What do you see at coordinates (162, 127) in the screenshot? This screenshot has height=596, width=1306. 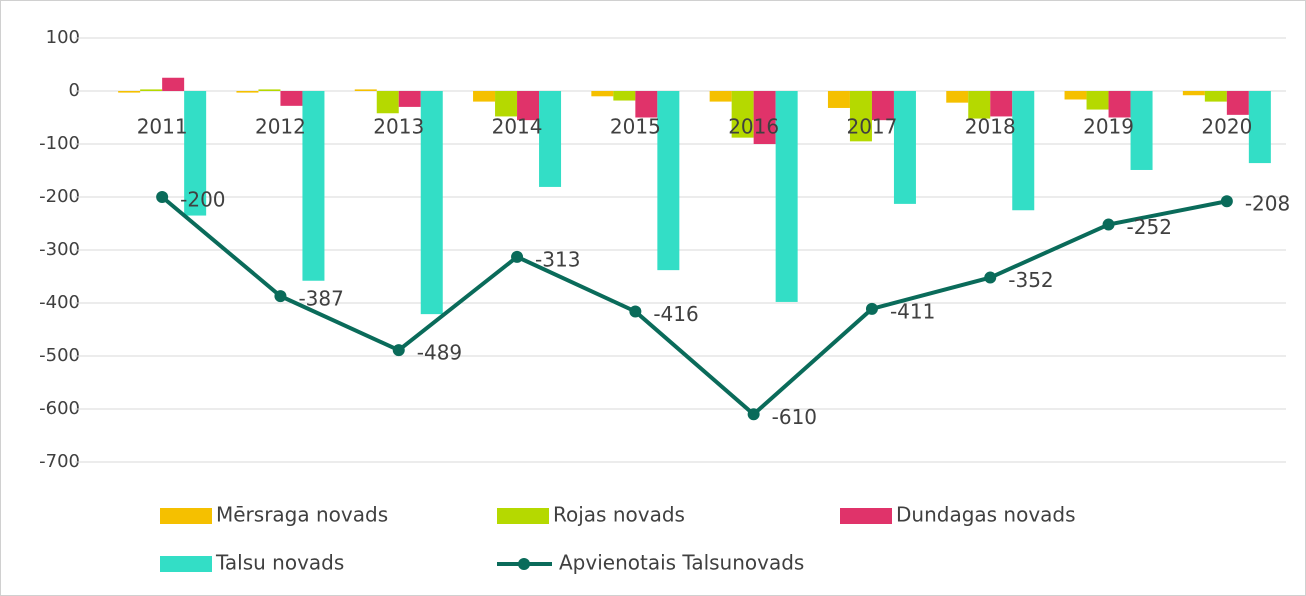 I see `x-tick-label: 2011` at bounding box center [162, 127].